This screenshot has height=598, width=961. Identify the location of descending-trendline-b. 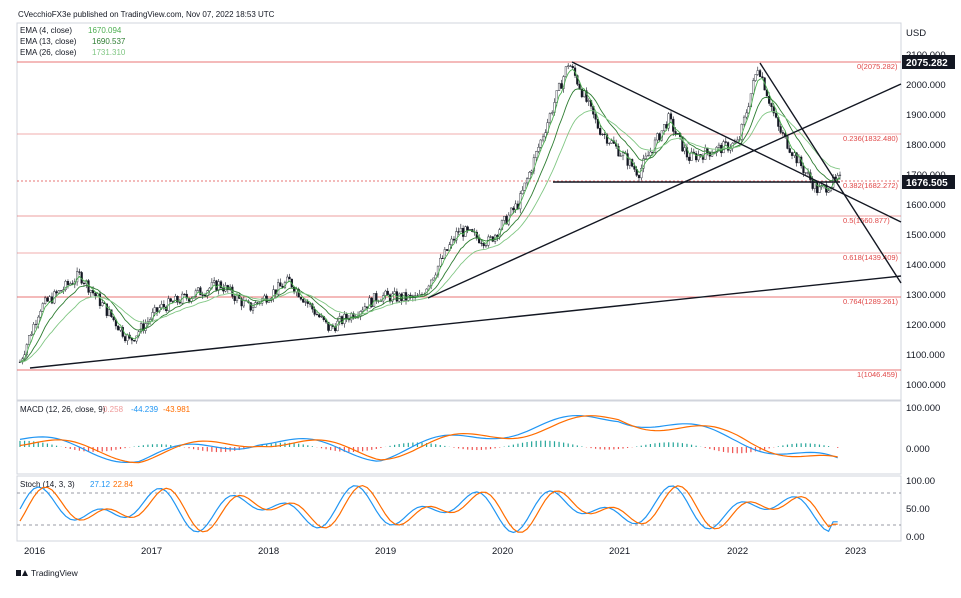
(830, 173).